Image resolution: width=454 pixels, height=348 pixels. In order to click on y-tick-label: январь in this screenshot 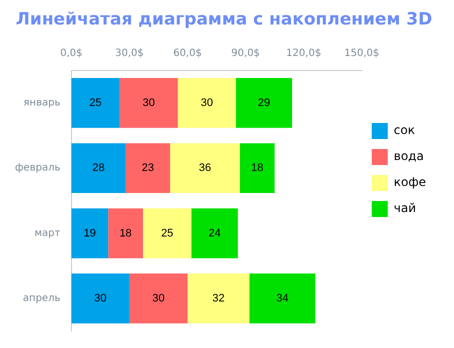, I will do `click(42, 103)`.